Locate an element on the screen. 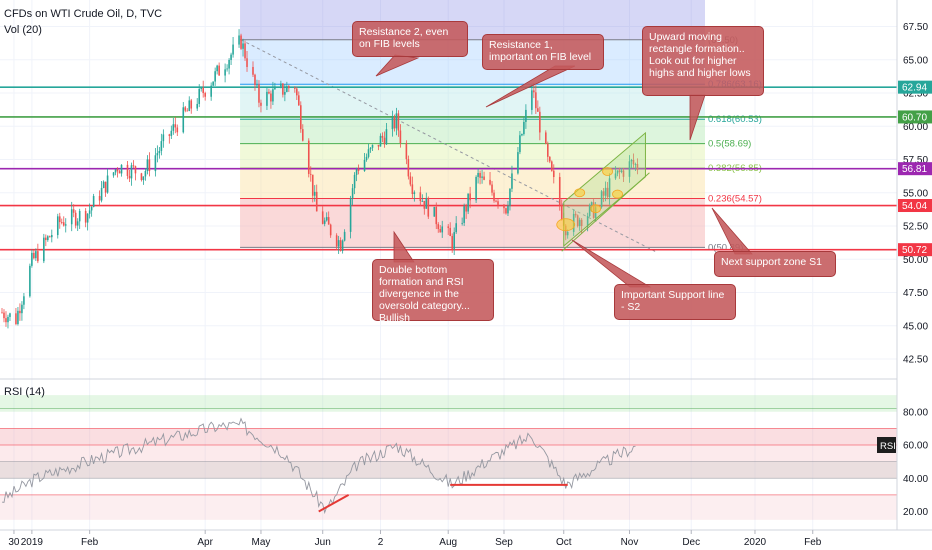 The image size is (932, 550). time-tick-label: Jun is located at coordinates (323, 542).